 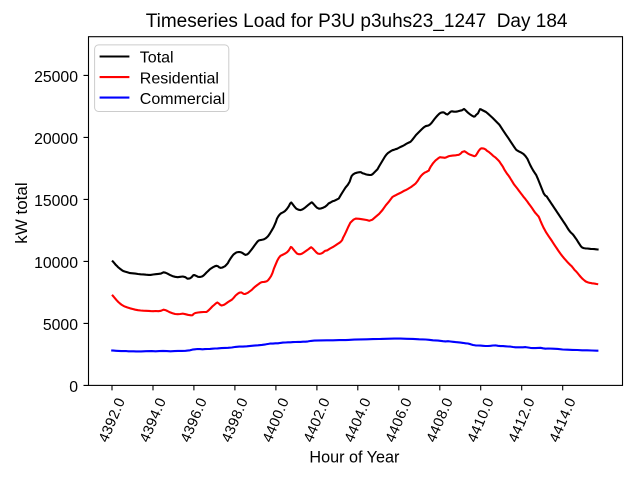 I want to click on svg-text: Hour of Year, so click(x=354, y=458).